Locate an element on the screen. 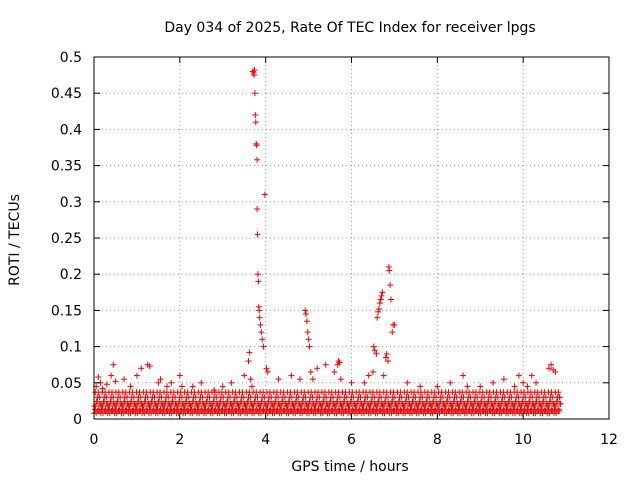 Image resolution: width=640 pixels, height=480 pixels. x-tick-label: 6 is located at coordinates (351, 440).